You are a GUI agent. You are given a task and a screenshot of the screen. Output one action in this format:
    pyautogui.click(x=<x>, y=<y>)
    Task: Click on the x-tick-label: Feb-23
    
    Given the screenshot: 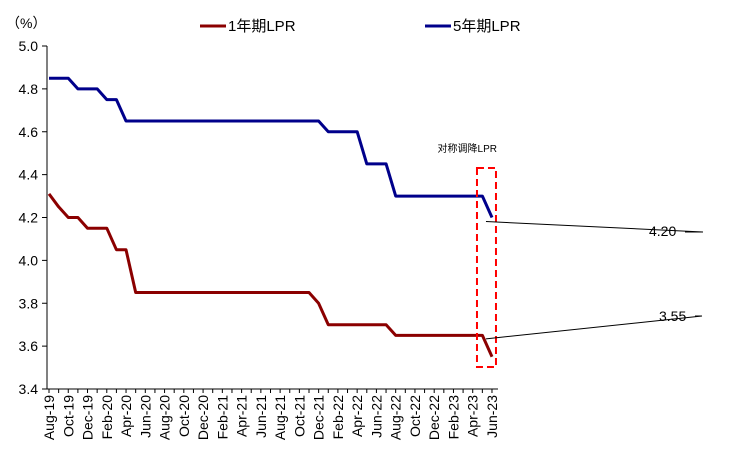 What is the action you would take?
    pyautogui.click(x=453, y=417)
    